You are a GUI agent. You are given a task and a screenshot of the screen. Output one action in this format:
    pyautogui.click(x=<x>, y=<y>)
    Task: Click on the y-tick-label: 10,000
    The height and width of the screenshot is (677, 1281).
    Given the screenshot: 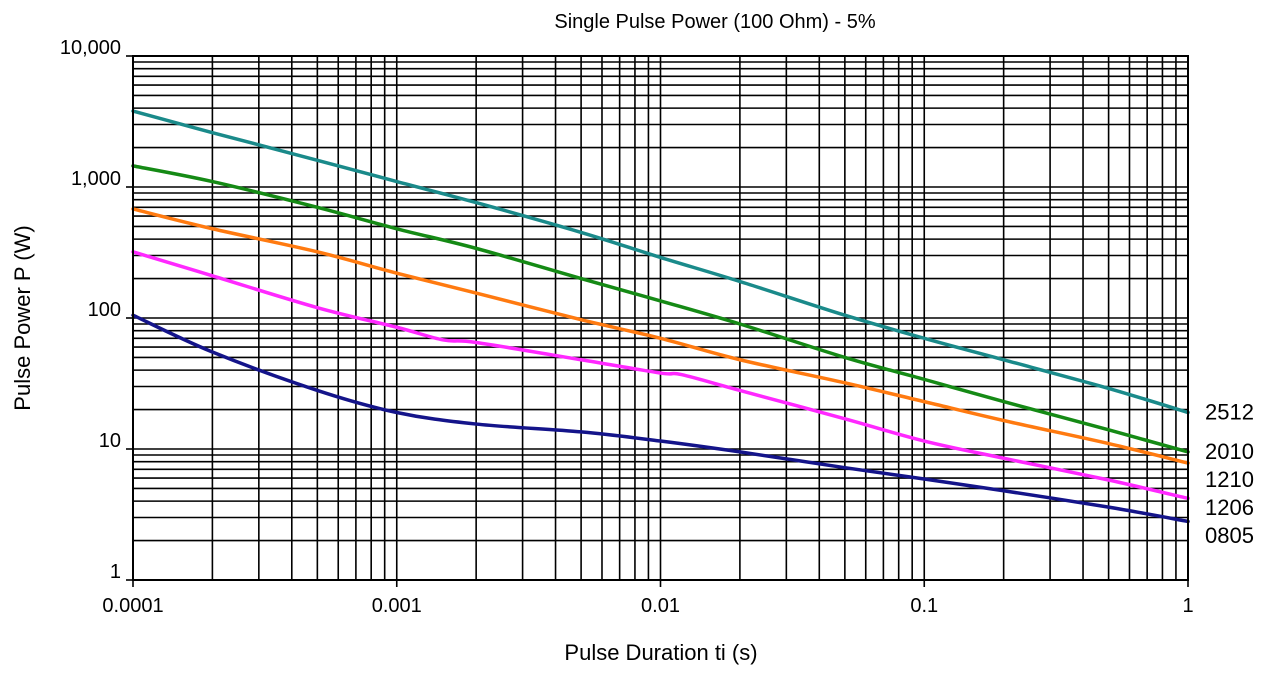 What is the action you would take?
    pyautogui.click(x=90, y=48)
    